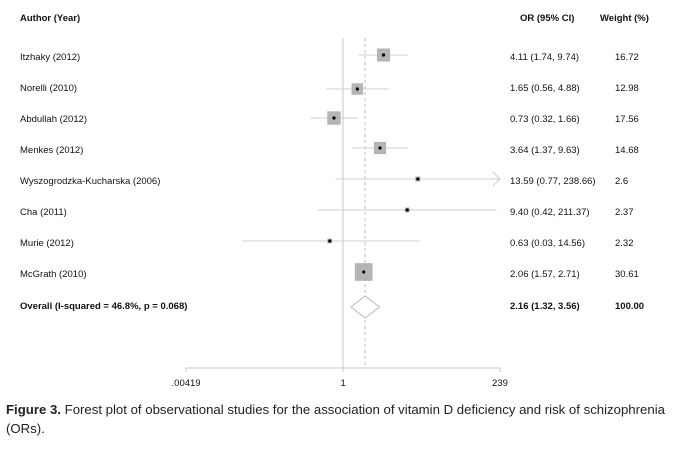 Image resolution: width=679 pixels, height=451 pixels. I want to click on study-label: Murie (2012), so click(47, 243).